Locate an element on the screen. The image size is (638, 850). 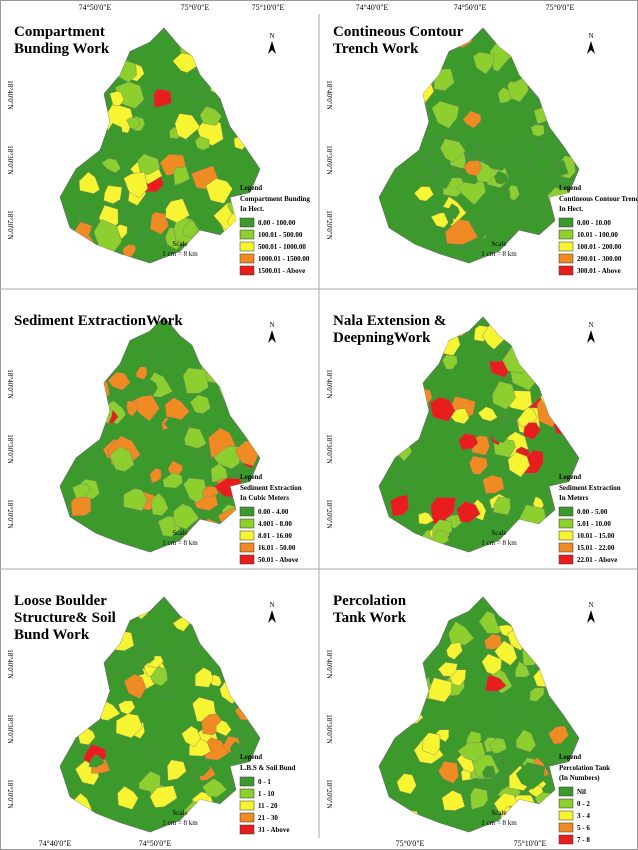
legend-subtitle: Contineous Contour Trench is located at coordinates (598, 199).